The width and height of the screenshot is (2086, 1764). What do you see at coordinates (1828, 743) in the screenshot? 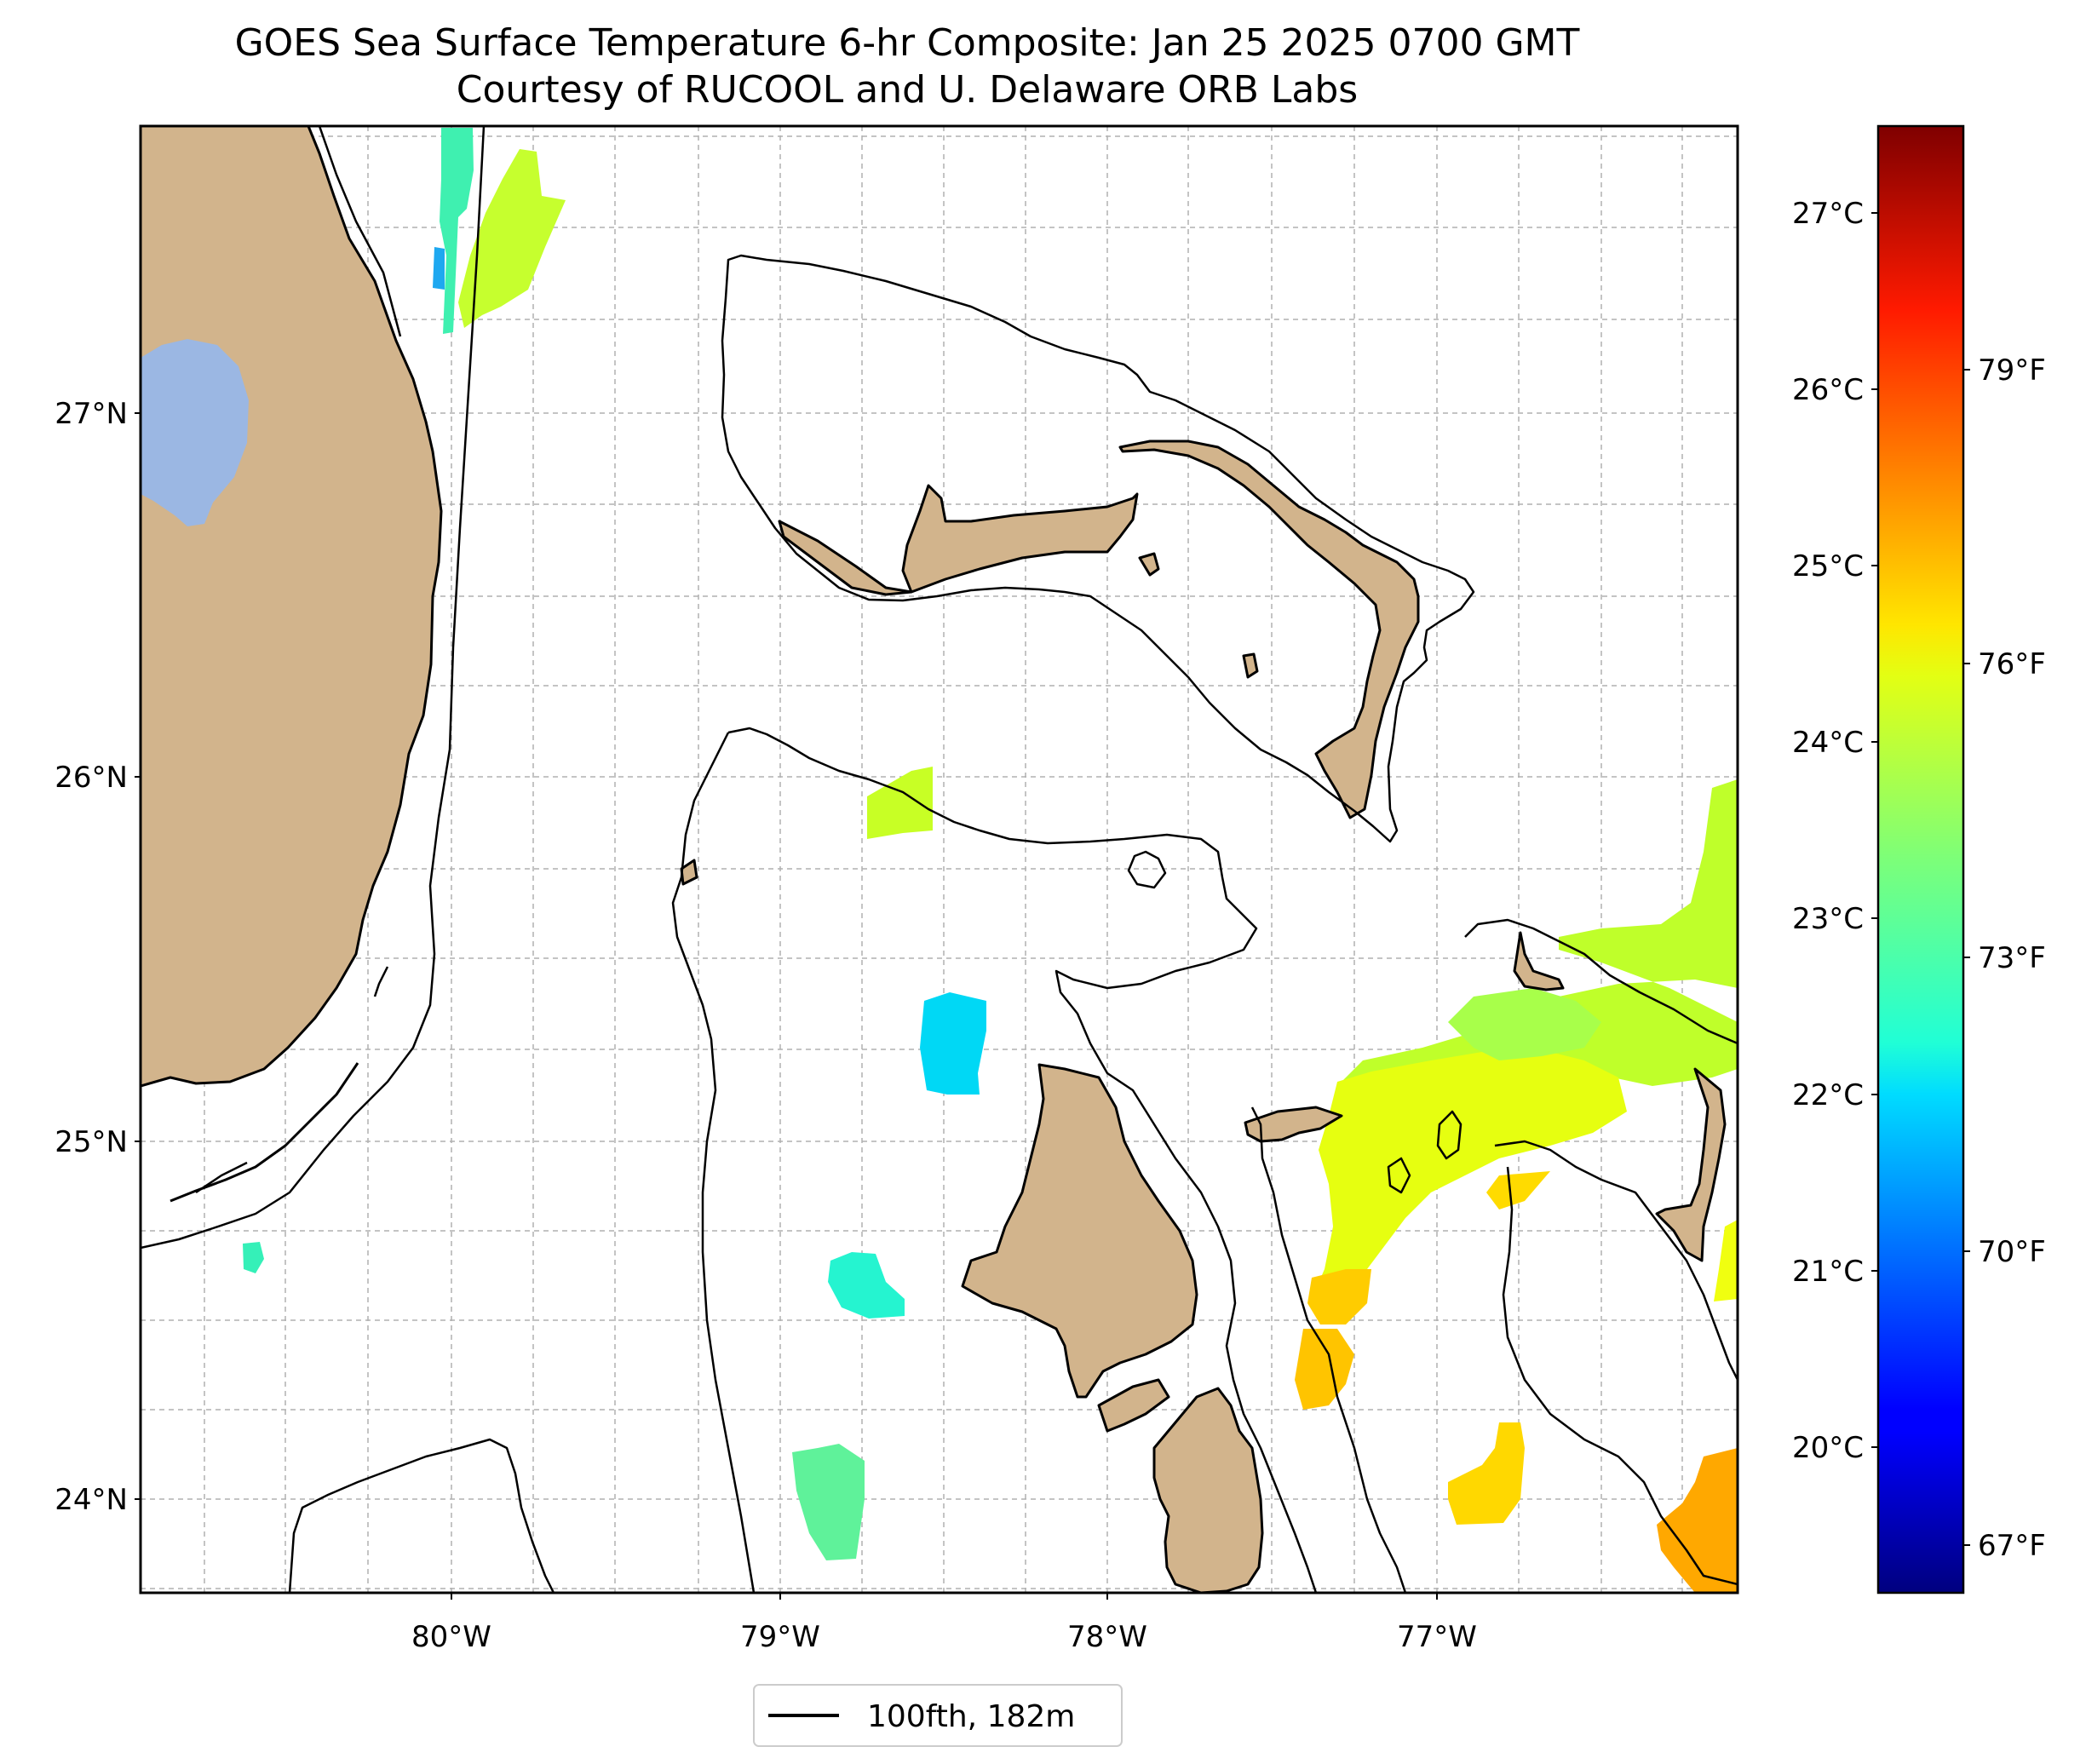
I see `celsius-tick-24: 24°C` at bounding box center [1828, 743].